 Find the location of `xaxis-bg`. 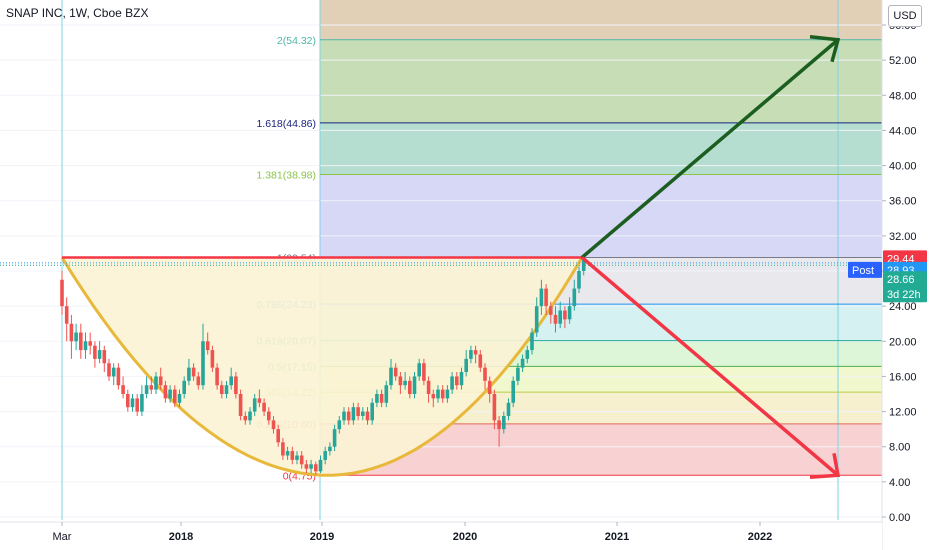

xaxis-bg is located at coordinates (441, 536).